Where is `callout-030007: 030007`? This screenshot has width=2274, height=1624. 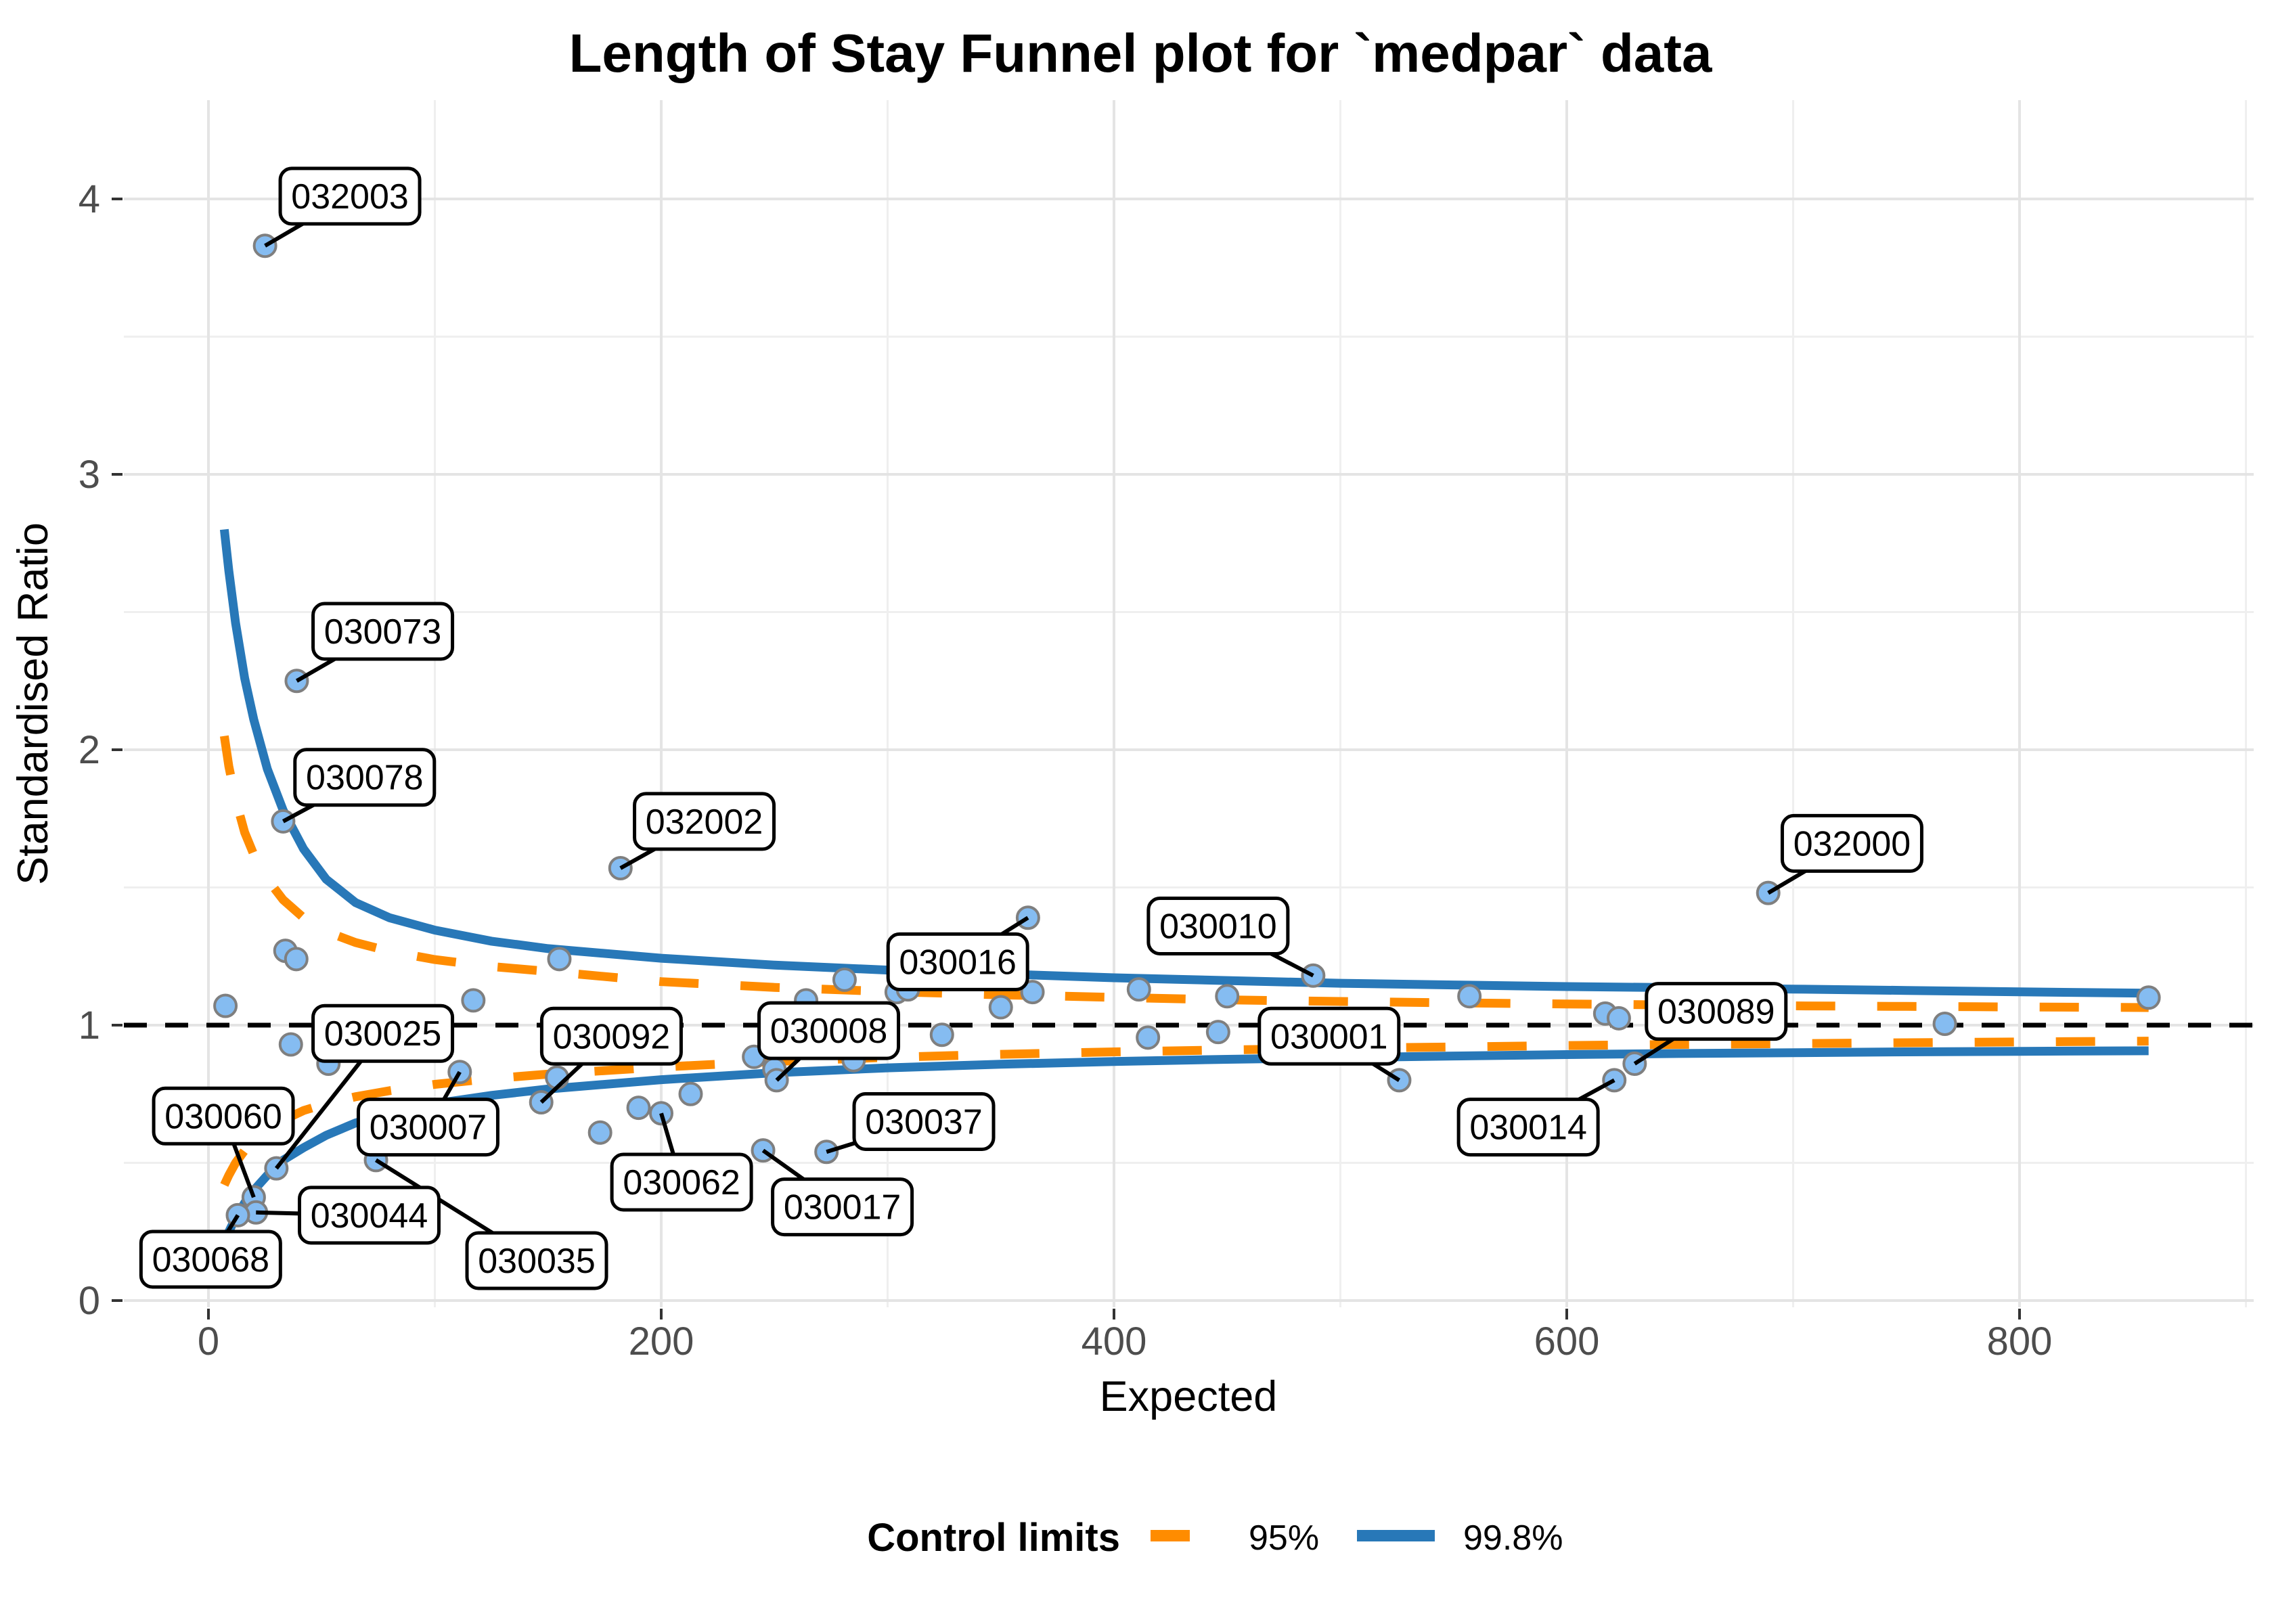 callout-030007: 030007 is located at coordinates (427, 1127).